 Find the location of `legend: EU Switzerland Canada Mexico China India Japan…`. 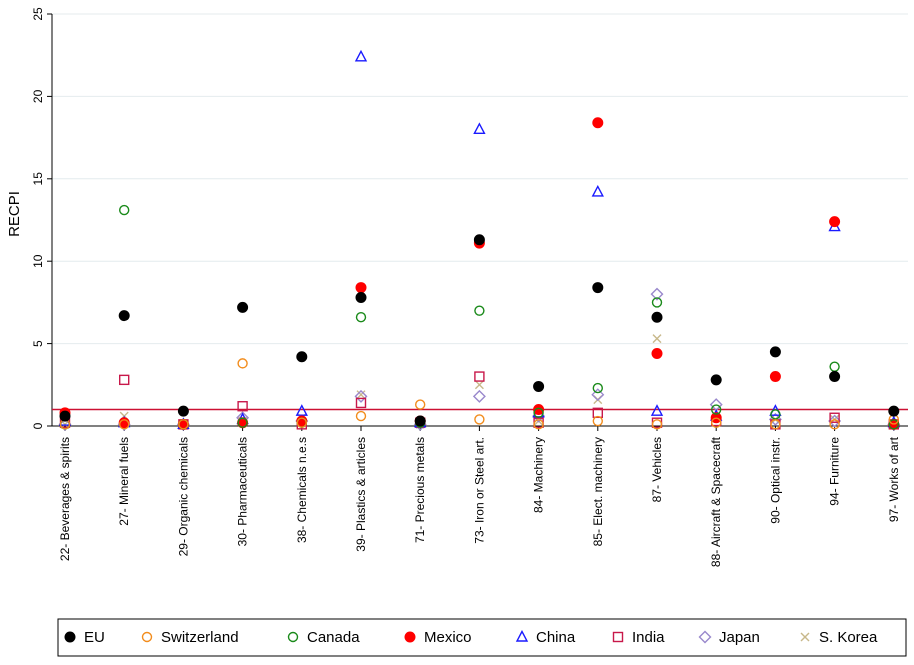

legend: EU Switzerland Canada Mexico China India Japan… is located at coordinates (482, 637).